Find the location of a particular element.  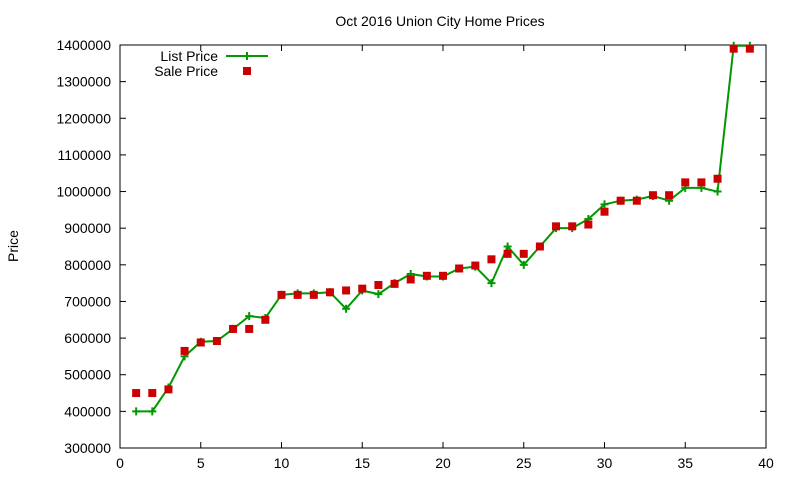

x-tick-label: 35 is located at coordinates (685, 463).